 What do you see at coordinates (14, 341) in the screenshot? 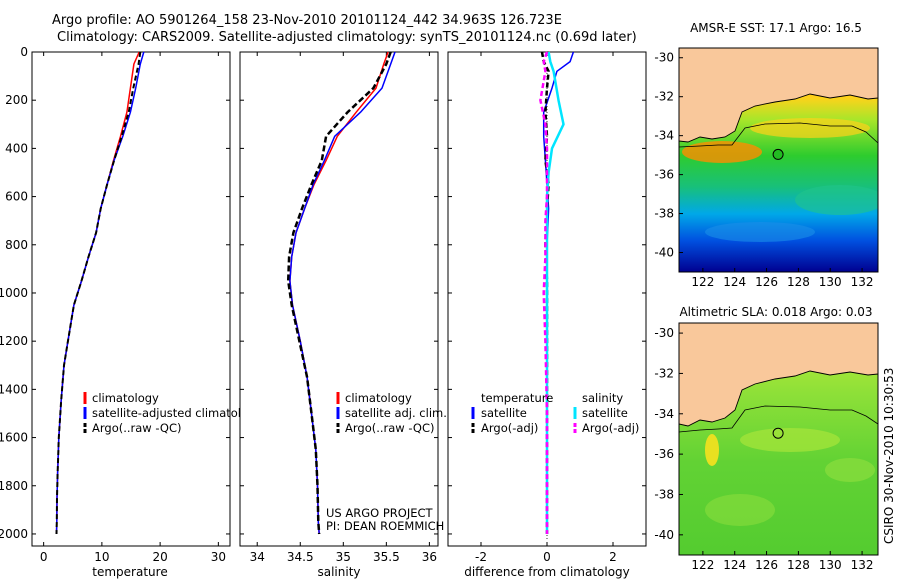
I see `y-tick-label: 1200` at bounding box center [14, 341].